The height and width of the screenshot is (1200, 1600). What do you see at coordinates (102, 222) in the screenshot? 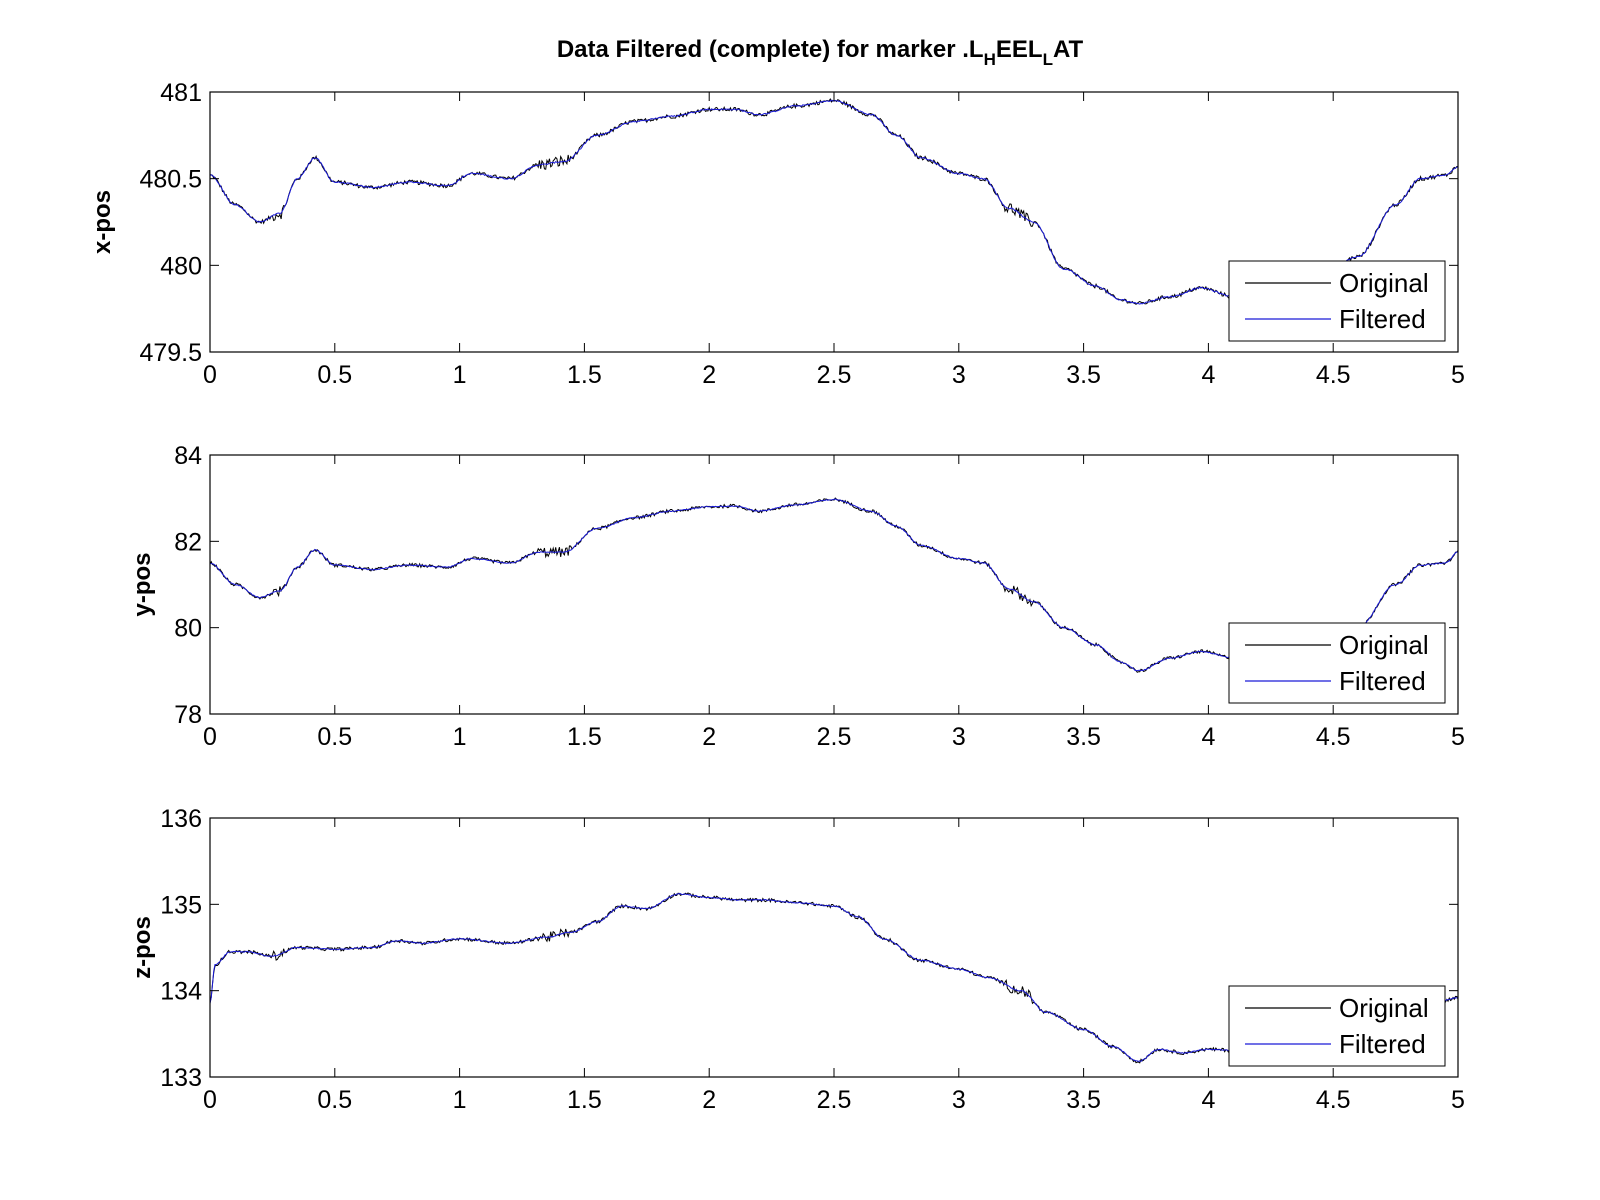
I see `y-axis-label: x-pos` at bounding box center [102, 222].